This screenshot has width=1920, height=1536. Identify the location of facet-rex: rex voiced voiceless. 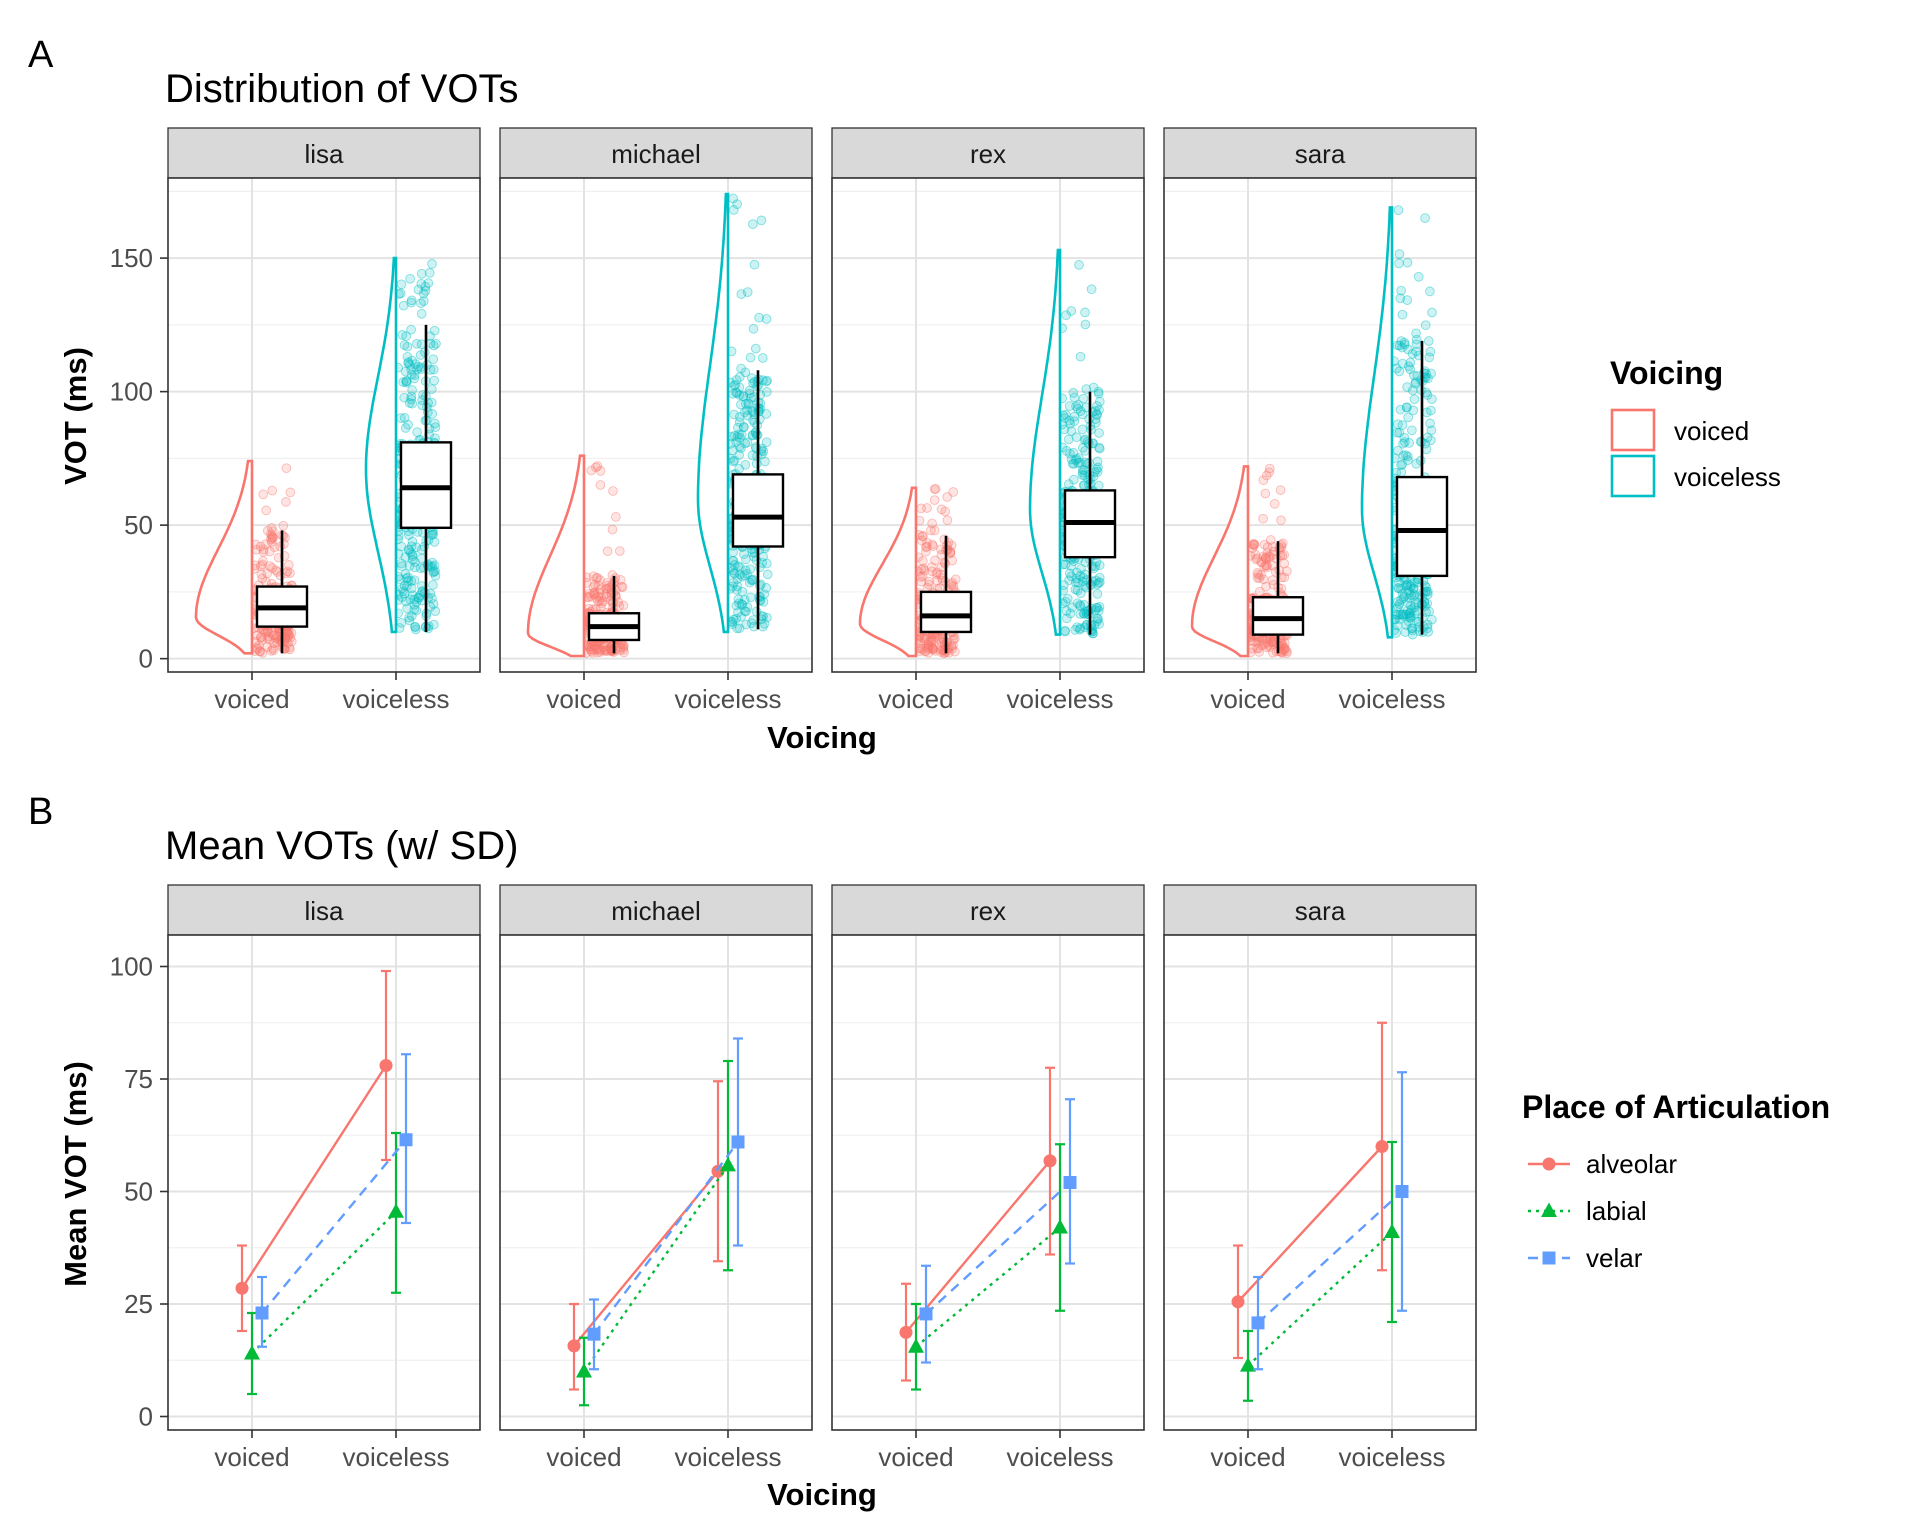
(988, 420).